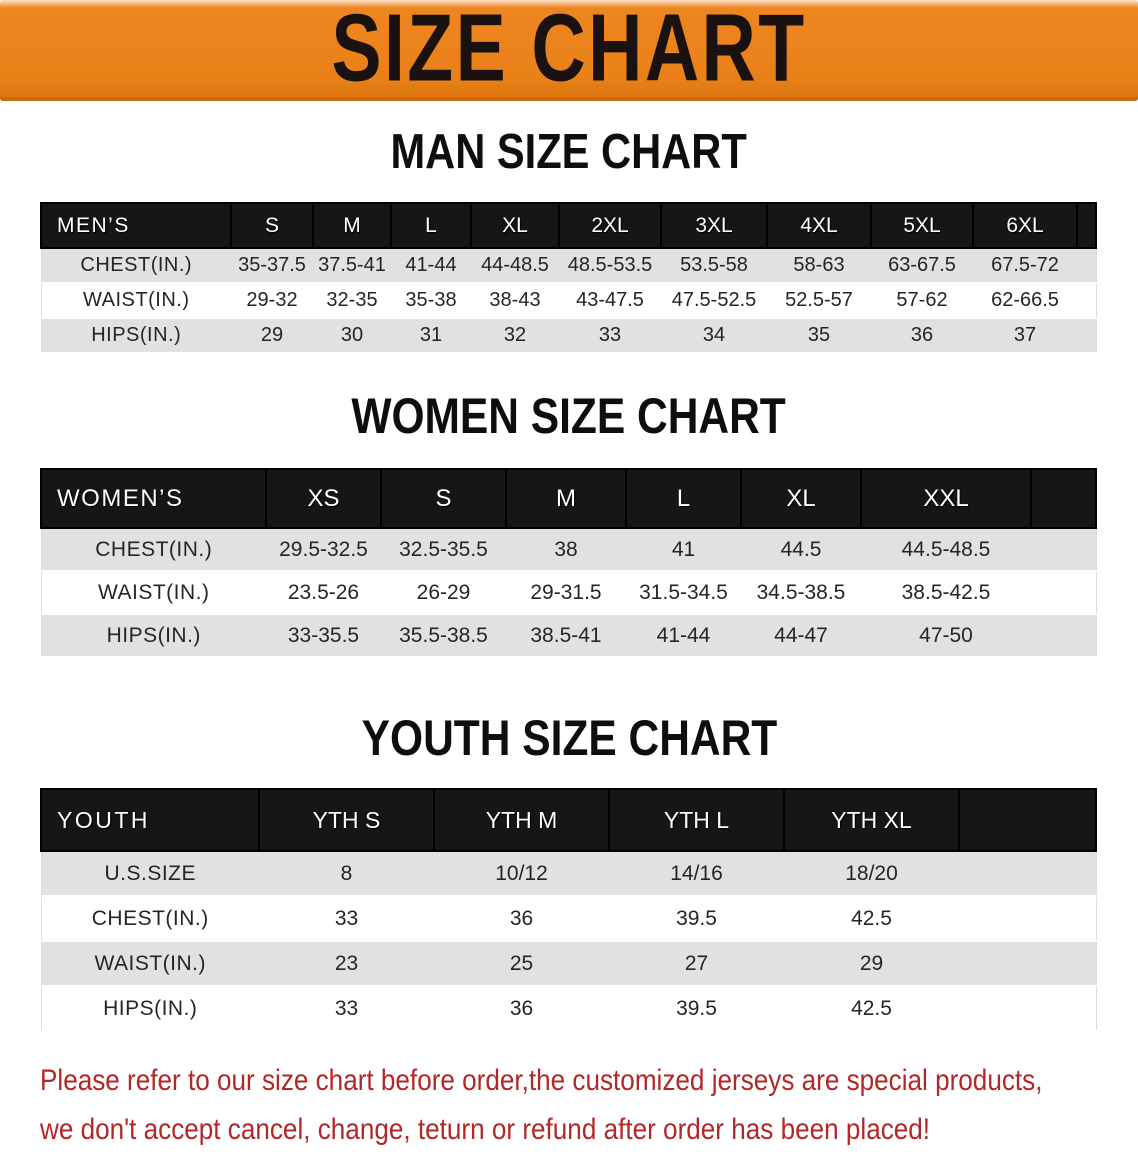  What do you see at coordinates (714, 301) in the screenshot?
I see `size-value-cell: 47.5-52.5` at bounding box center [714, 301].